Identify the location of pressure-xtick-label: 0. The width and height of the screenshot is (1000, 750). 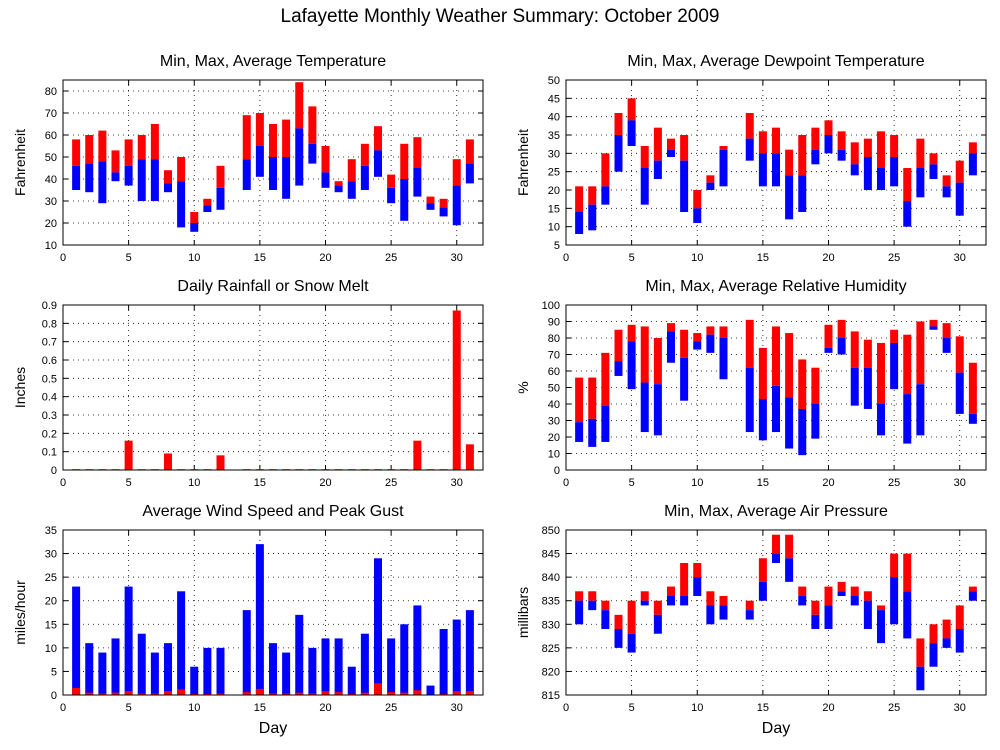
(566, 708).